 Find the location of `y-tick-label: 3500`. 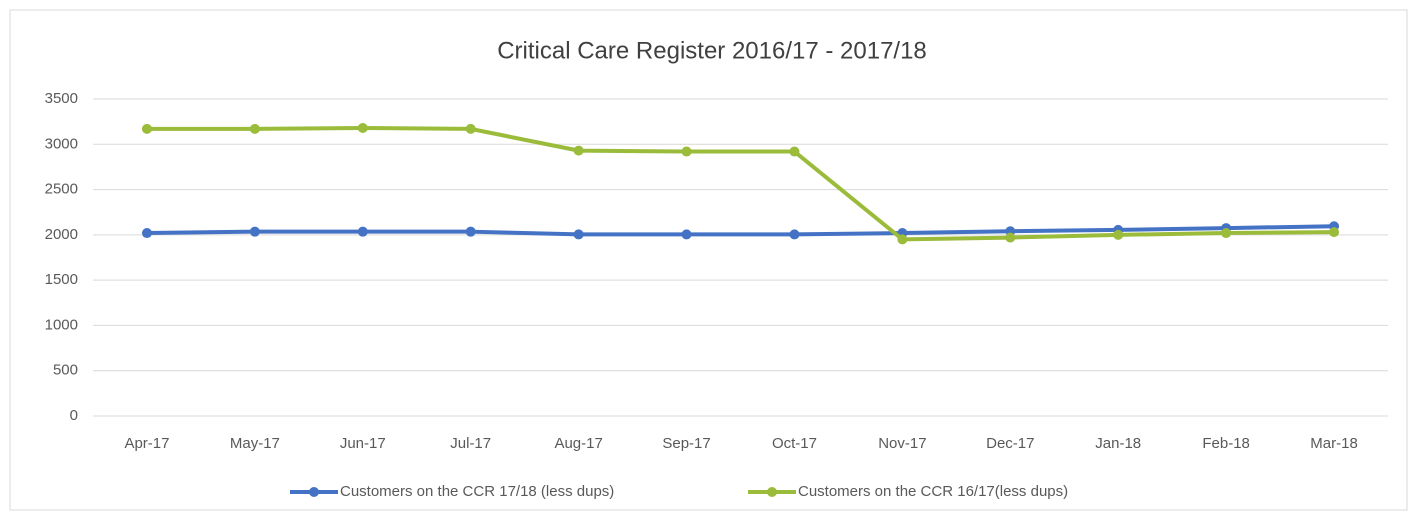

y-tick-label: 3500 is located at coordinates (61, 98).